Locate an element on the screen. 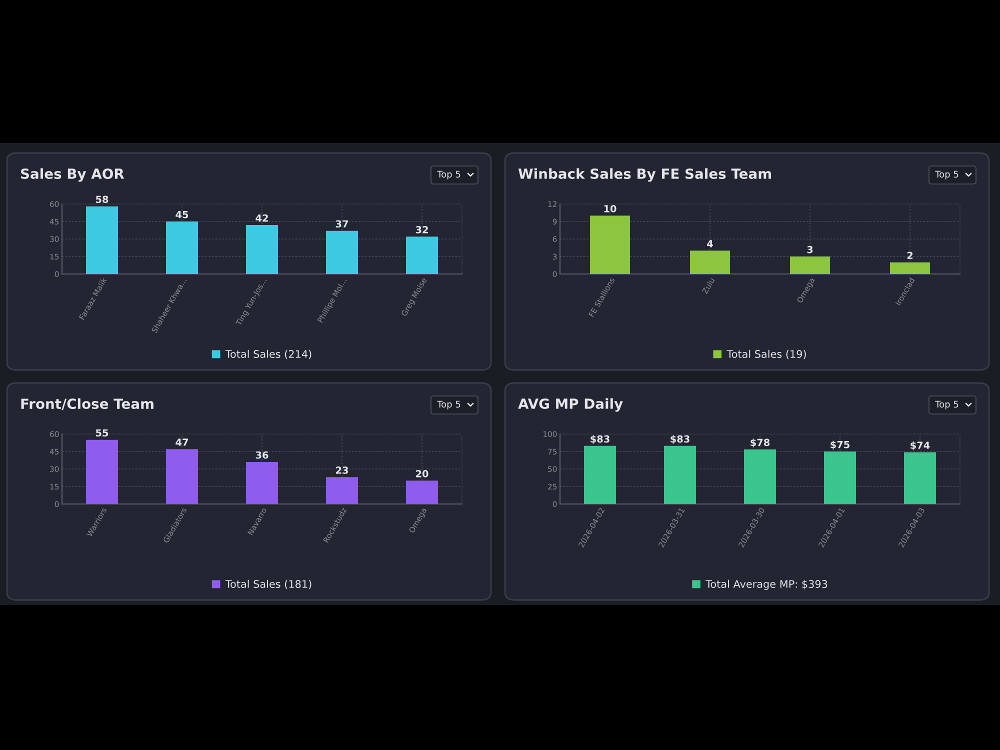 The width and height of the screenshot is (1000, 750). data-label: 32 is located at coordinates (422, 230).